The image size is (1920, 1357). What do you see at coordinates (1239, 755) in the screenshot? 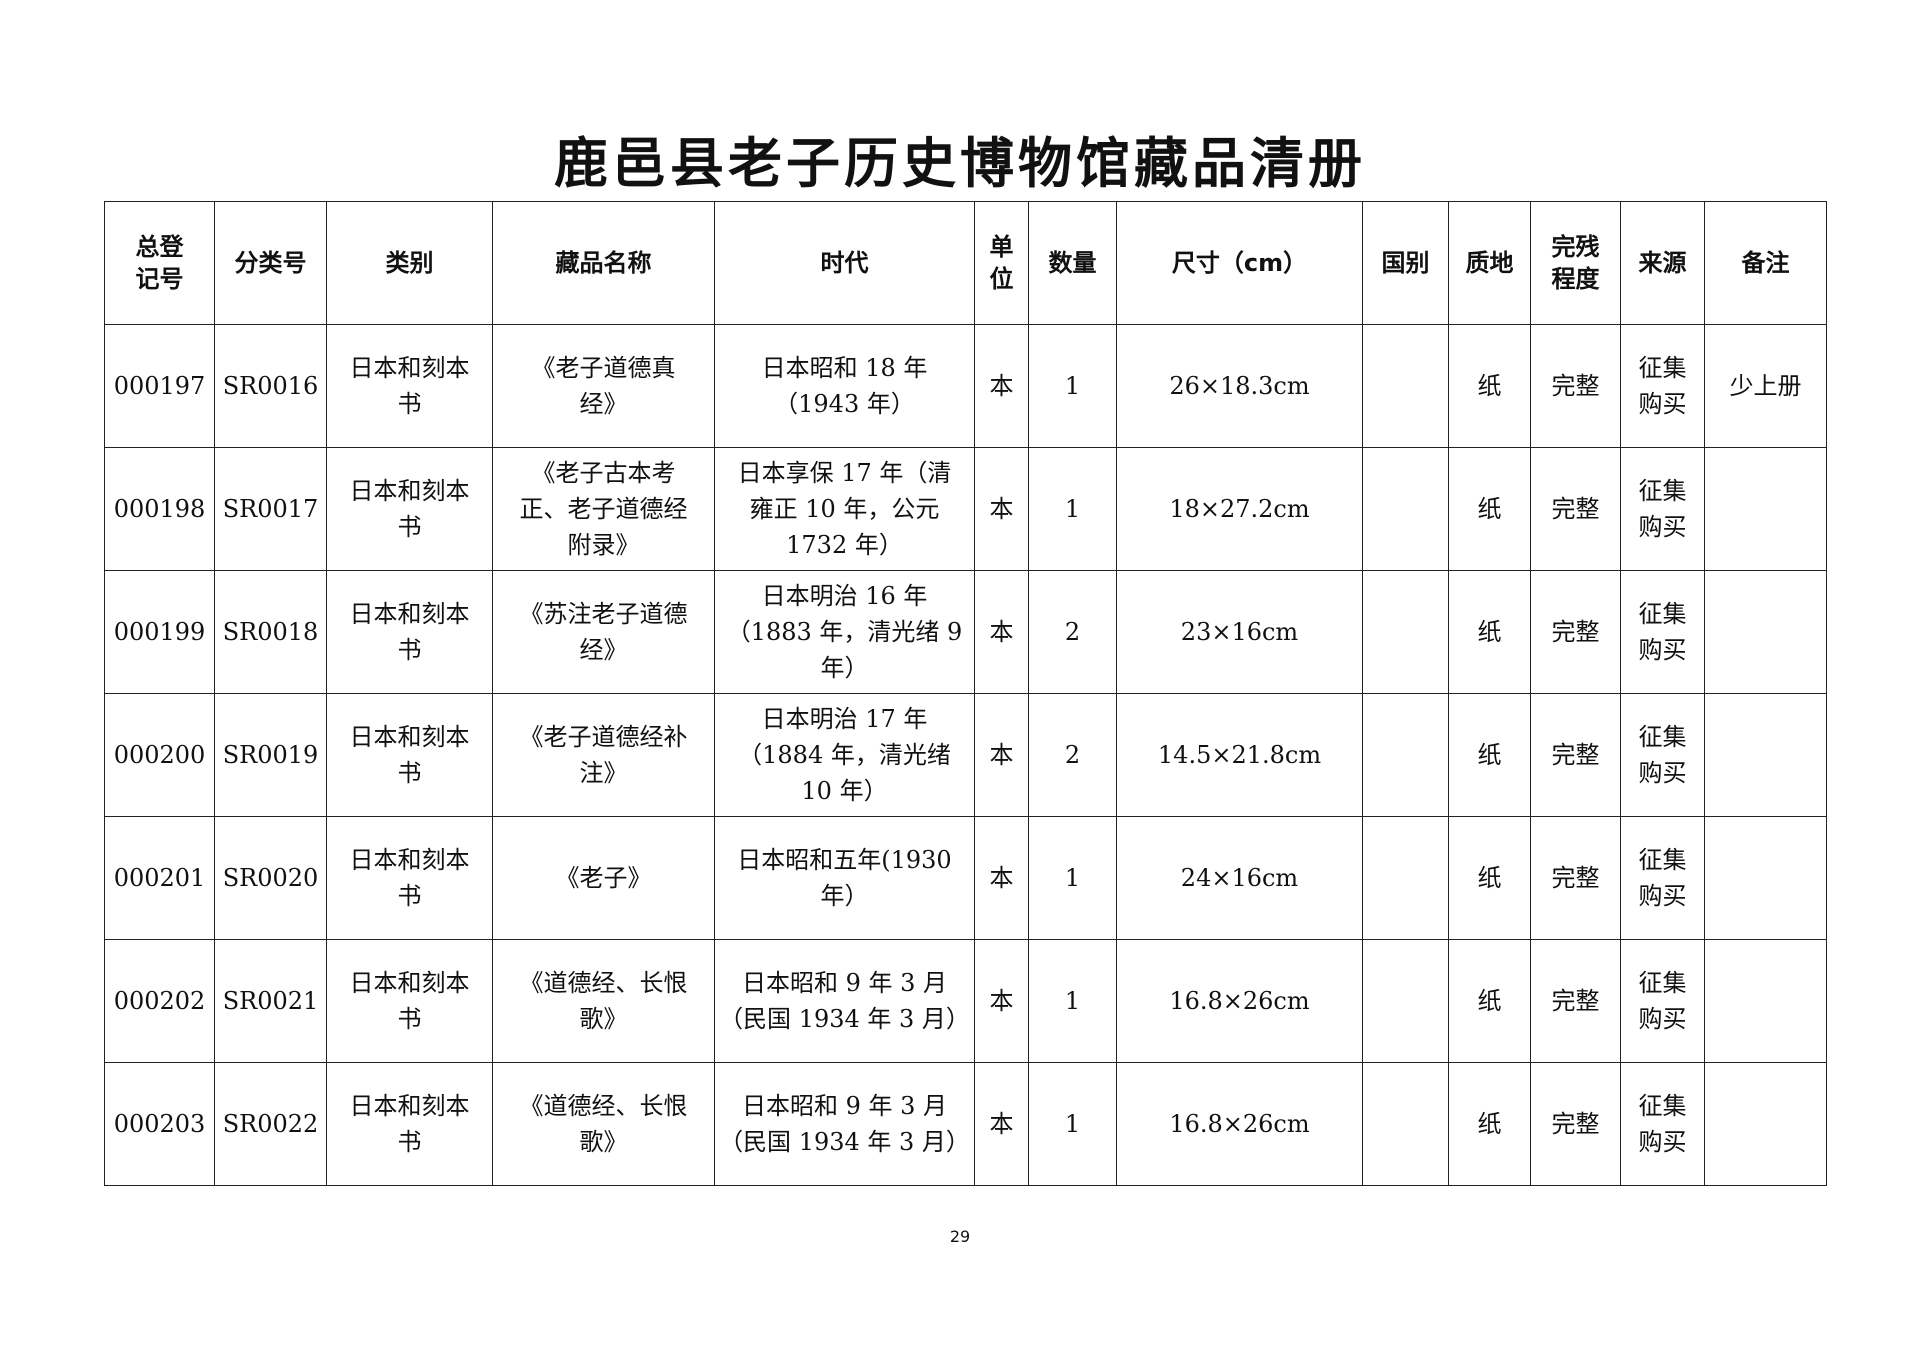
I see `cell-size: 14.5×21.8cm` at bounding box center [1239, 755].